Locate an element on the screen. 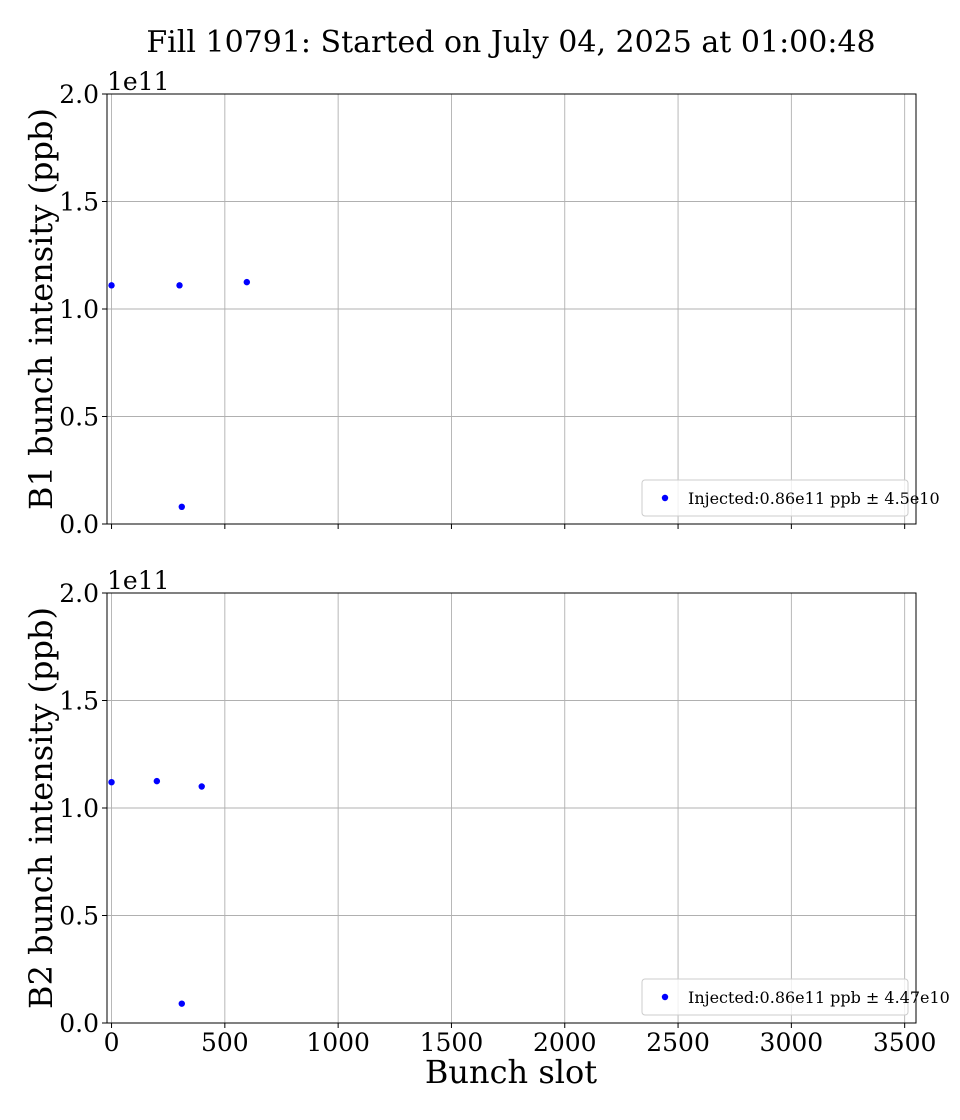  x-tick-label: 3500 is located at coordinates (905, 1042).